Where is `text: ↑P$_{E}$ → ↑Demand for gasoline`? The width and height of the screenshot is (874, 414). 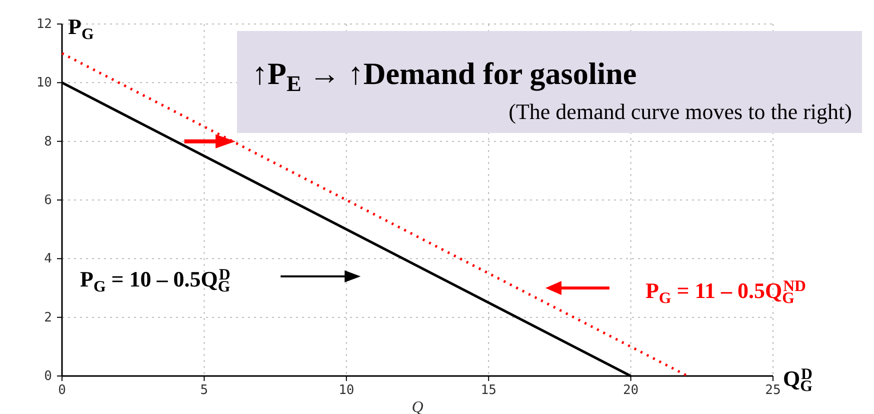
text: ↑P$_{E}$ → ↑Demand for gasoline is located at coordinates (444, 76).